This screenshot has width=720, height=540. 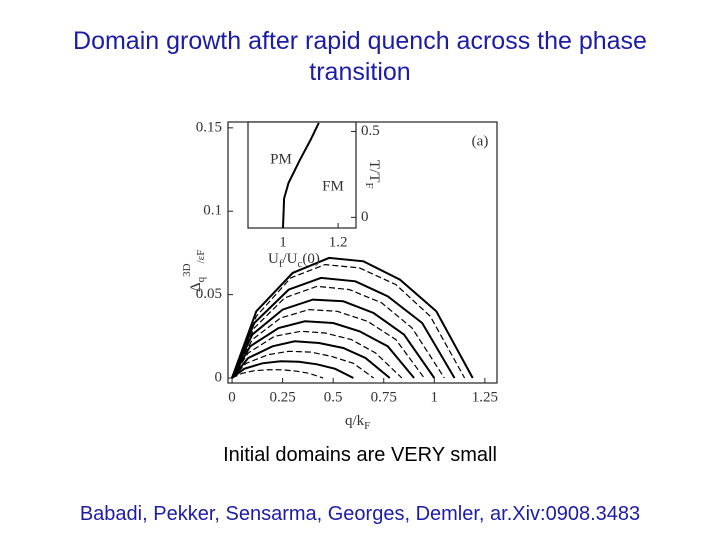 I want to click on y-tick-label: 0.1, so click(x=212, y=211).